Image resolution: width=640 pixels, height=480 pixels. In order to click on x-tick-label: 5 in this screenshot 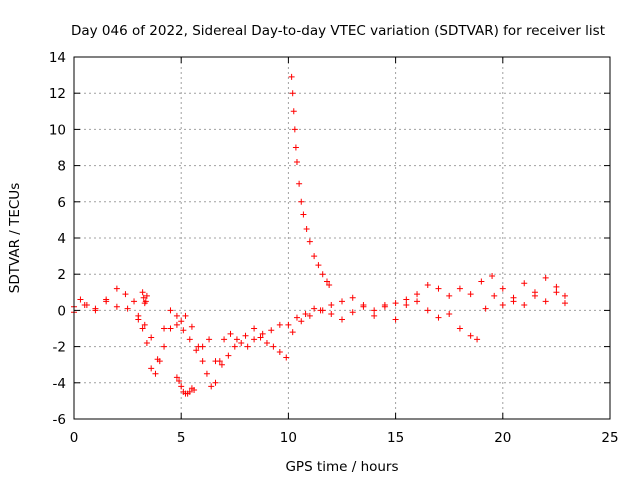, I will do `click(181, 438)`.